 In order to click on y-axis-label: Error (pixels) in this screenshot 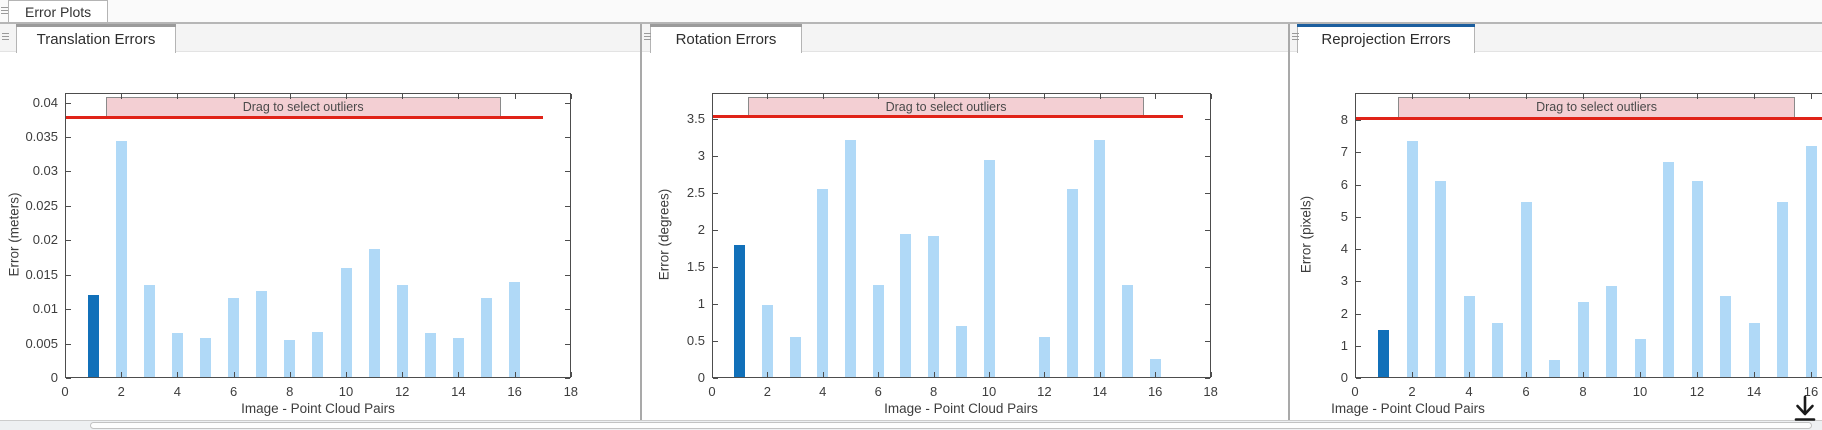, I will do `click(1306, 234)`.